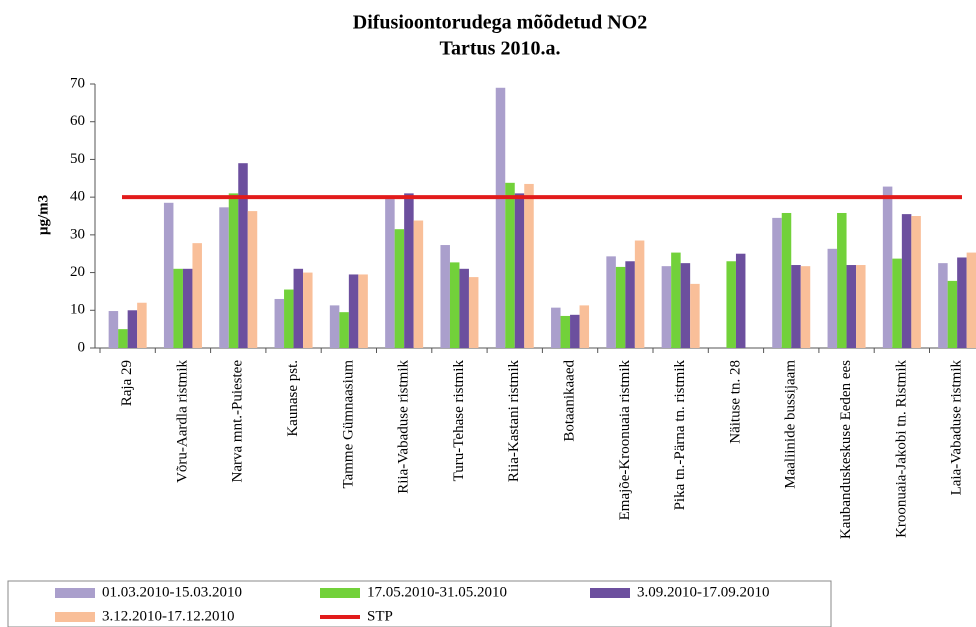 The height and width of the screenshot is (627, 976). I want to click on x-tick-label: Turu-Tehase ristmik, so click(459, 421).